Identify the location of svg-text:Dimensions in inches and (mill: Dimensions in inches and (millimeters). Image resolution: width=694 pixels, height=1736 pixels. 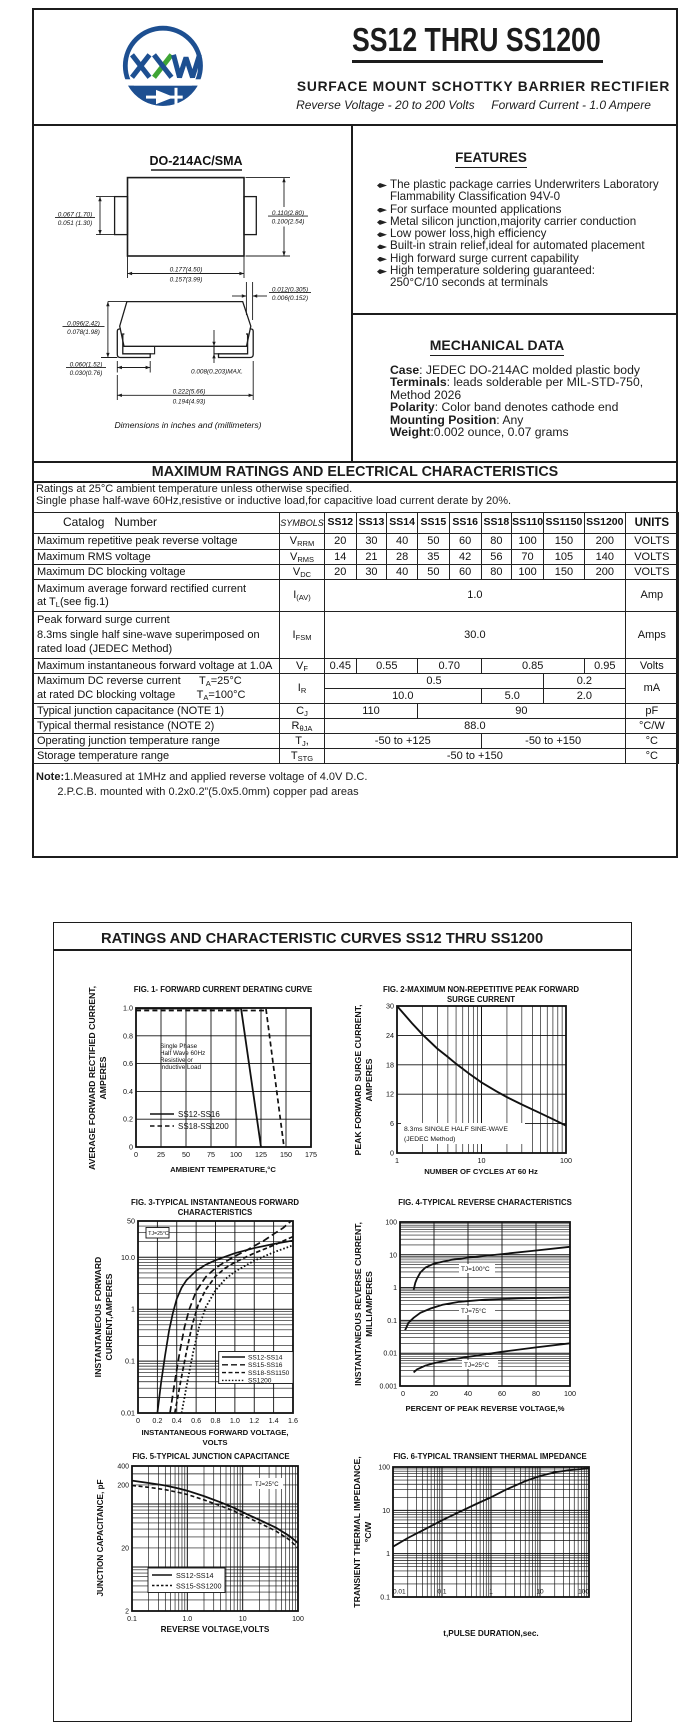
(187, 425).